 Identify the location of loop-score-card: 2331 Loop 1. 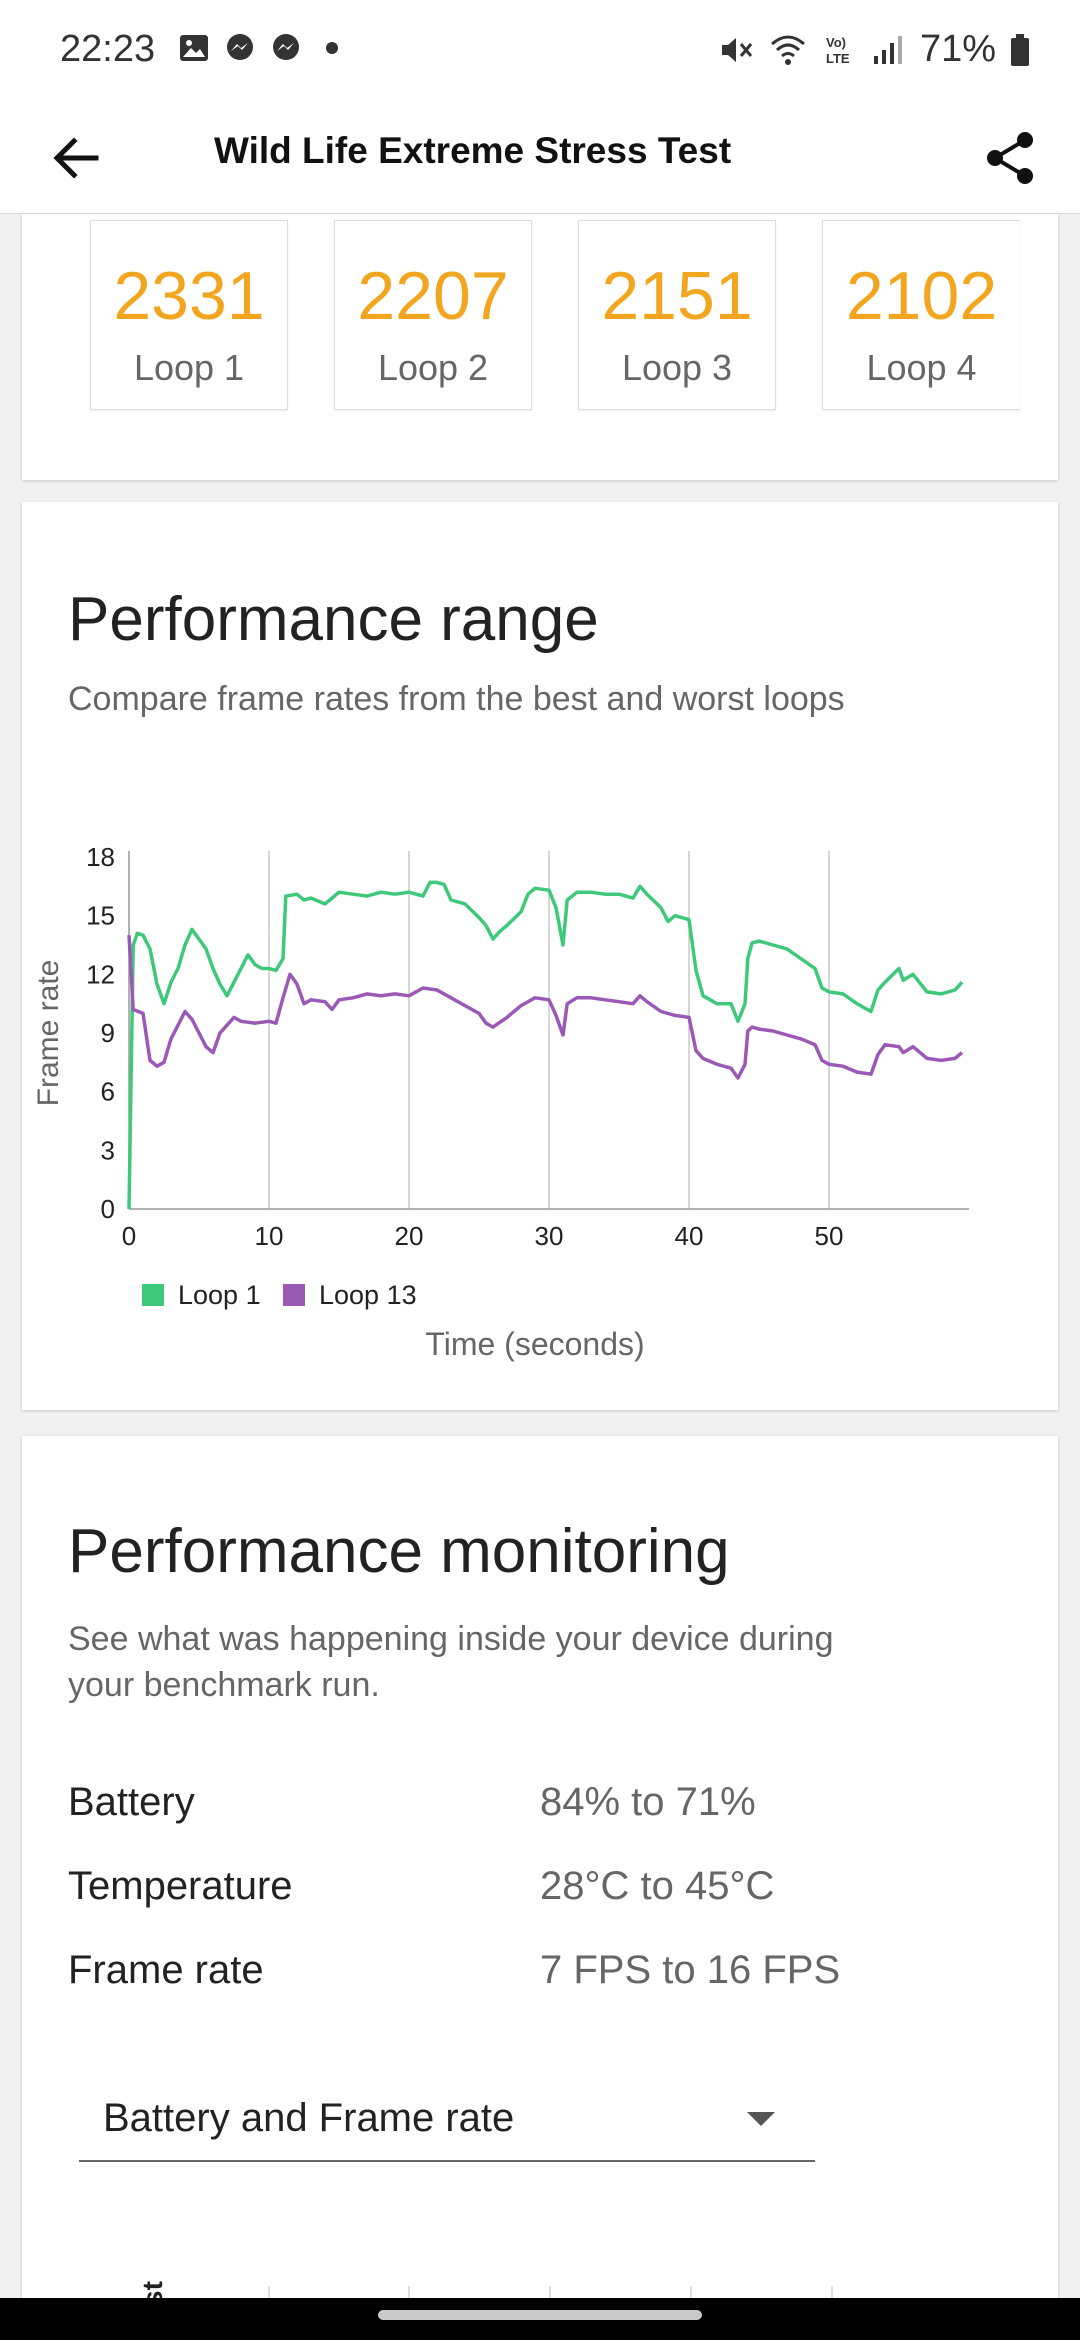
(189, 315).